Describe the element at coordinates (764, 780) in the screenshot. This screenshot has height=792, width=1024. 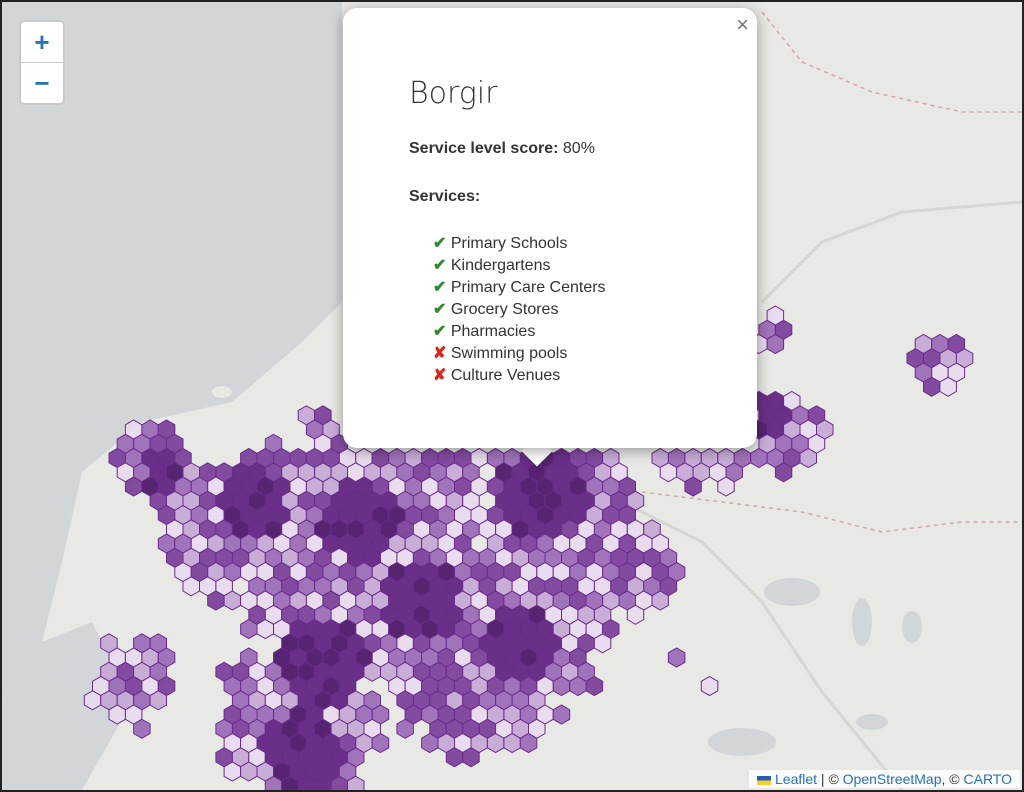
I see `ukraine-flag-icon` at that location.